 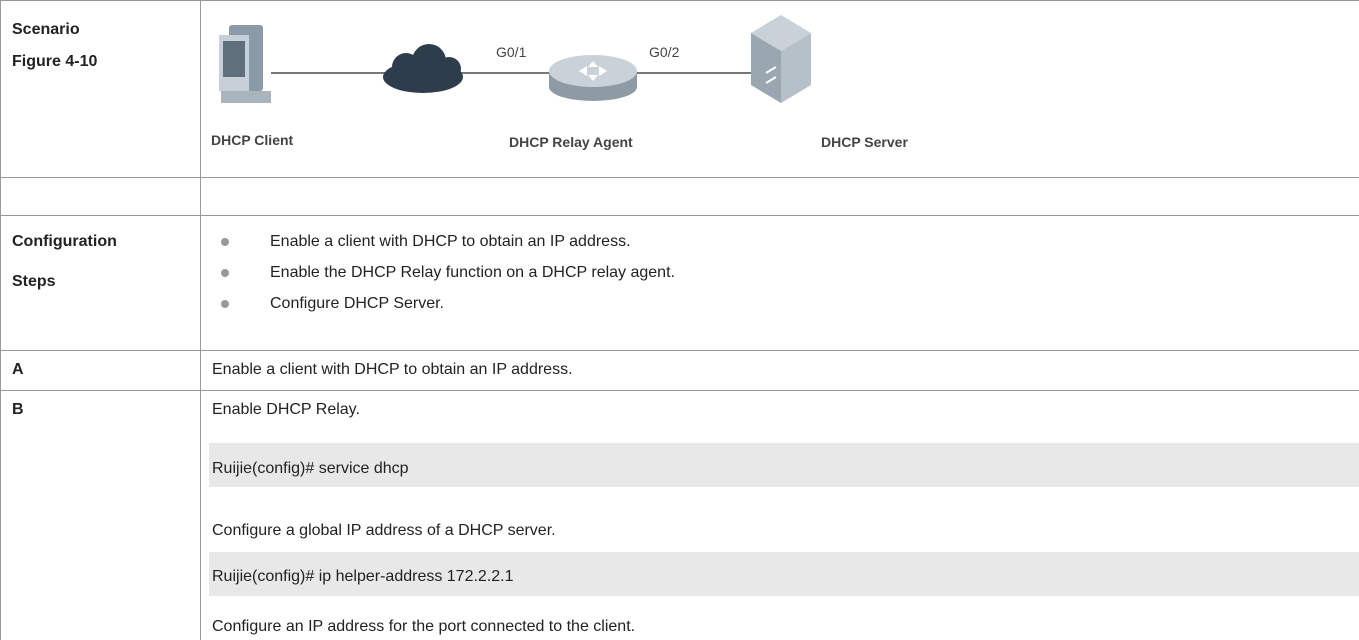 I want to click on port-label: G0/1, so click(x=511, y=52).